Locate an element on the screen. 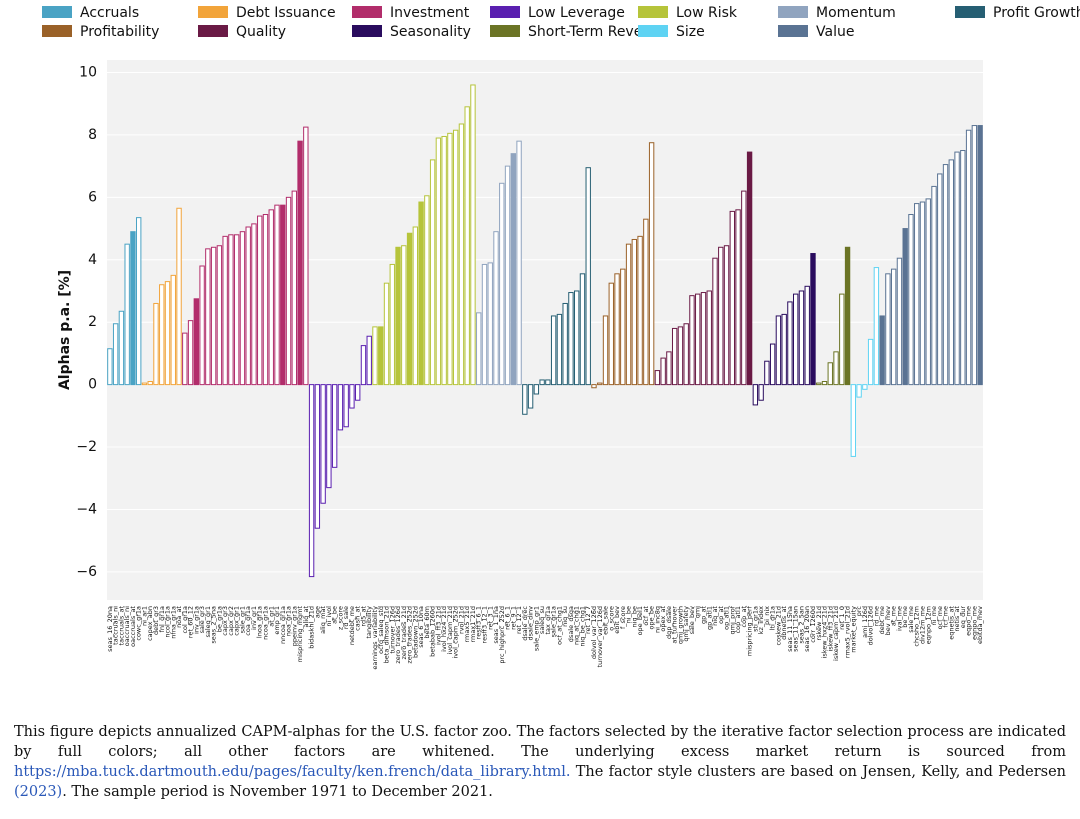  x-tick-label: ope_bel1 is located at coordinates (640, 620).